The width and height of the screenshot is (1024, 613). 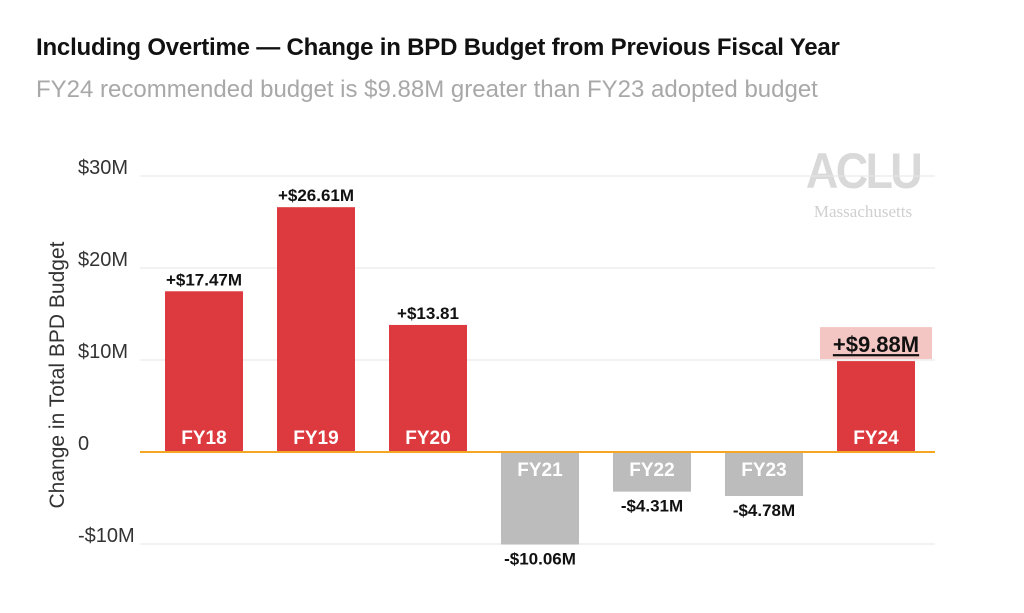 What do you see at coordinates (204, 279) in the screenshot?
I see `data-label: +$17.47M` at bounding box center [204, 279].